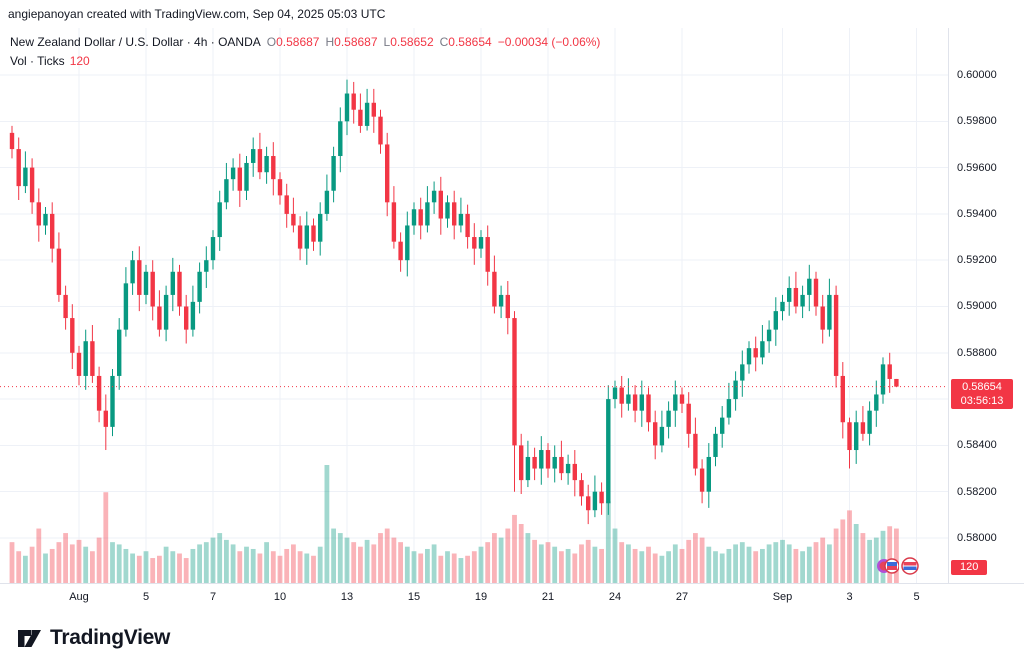 This screenshot has width=1024, height=665. I want to click on time-axis-label: 10, so click(280, 597).